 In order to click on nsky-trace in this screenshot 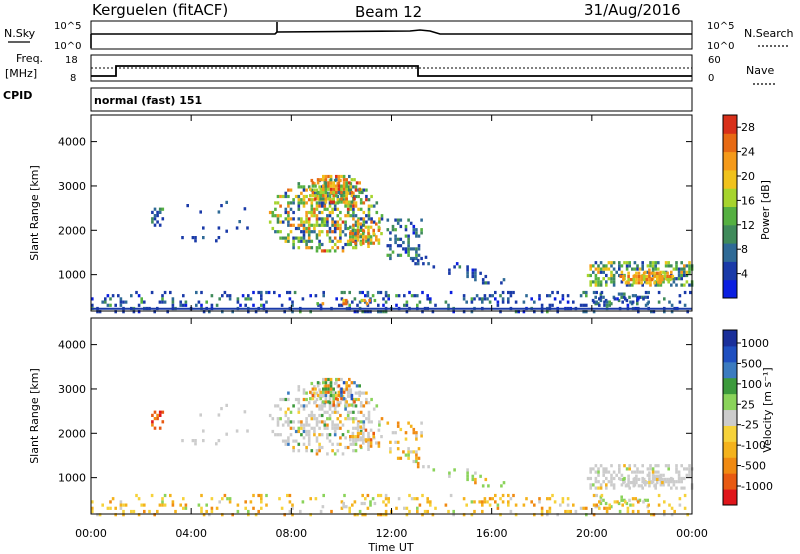, I will do `click(391, 32)`.